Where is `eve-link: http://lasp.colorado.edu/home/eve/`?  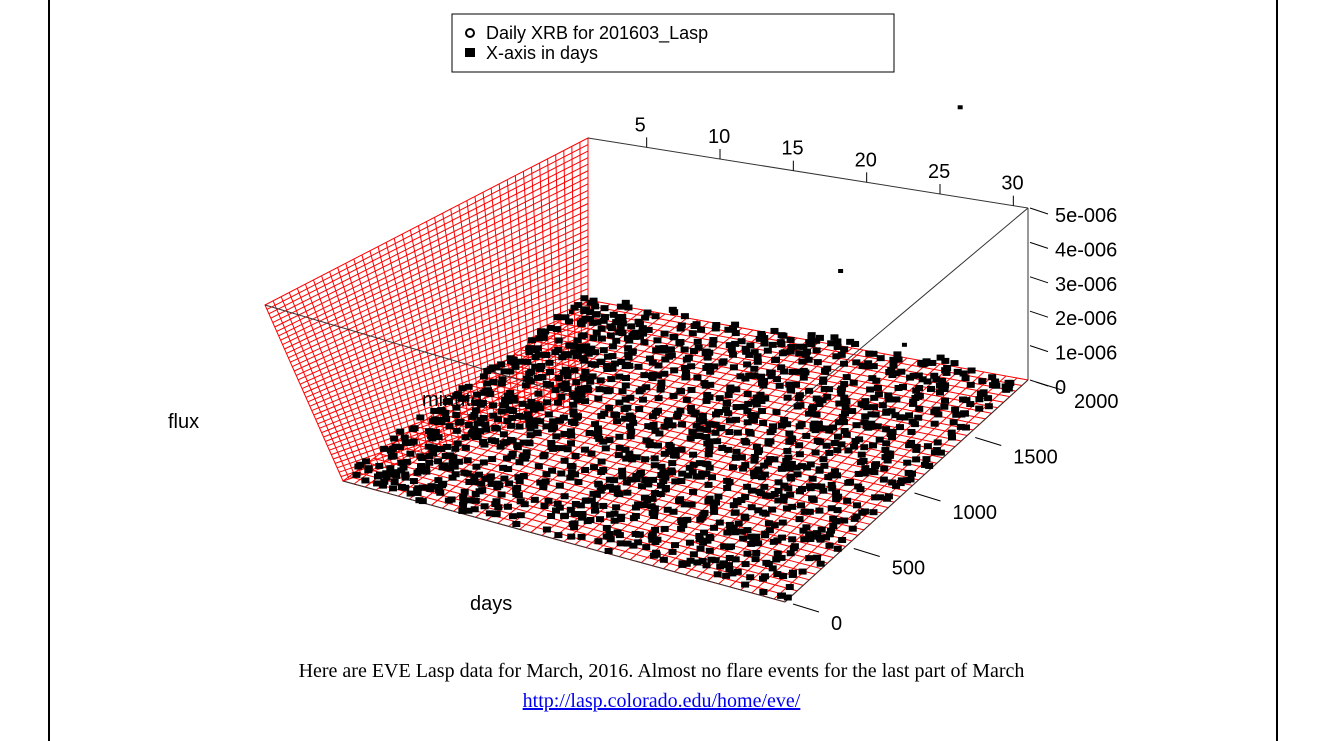 eve-link: http://lasp.colorado.edu/home/eve/ is located at coordinates (661, 701).